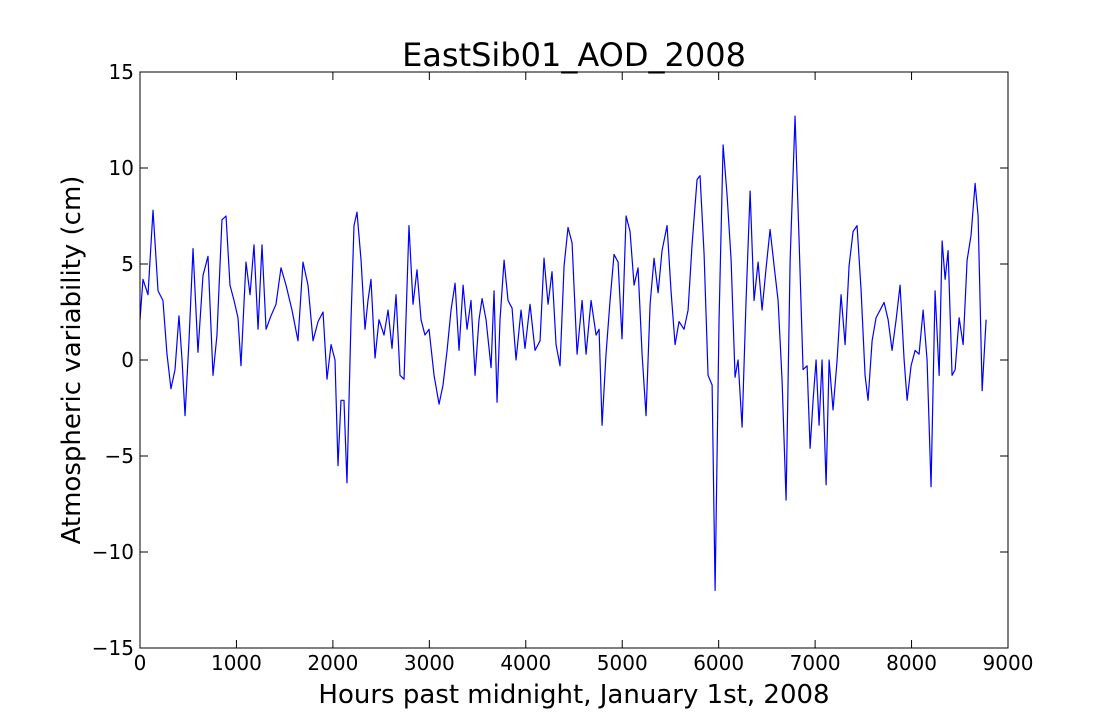  Describe the element at coordinates (815, 663) in the screenshot. I see `x-tick-label: 7000` at that location.